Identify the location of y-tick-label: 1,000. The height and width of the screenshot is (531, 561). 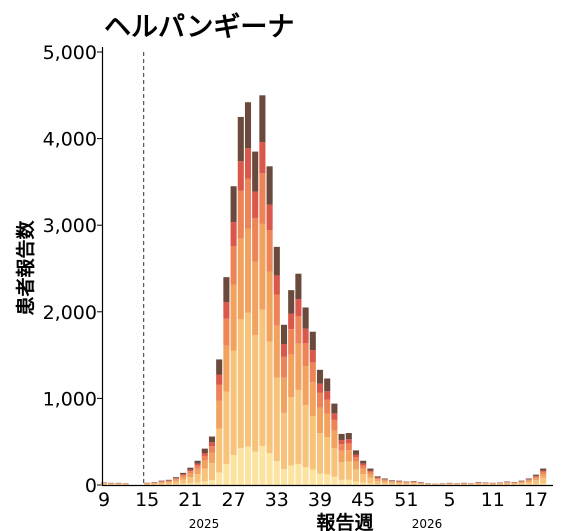
(70, 399).